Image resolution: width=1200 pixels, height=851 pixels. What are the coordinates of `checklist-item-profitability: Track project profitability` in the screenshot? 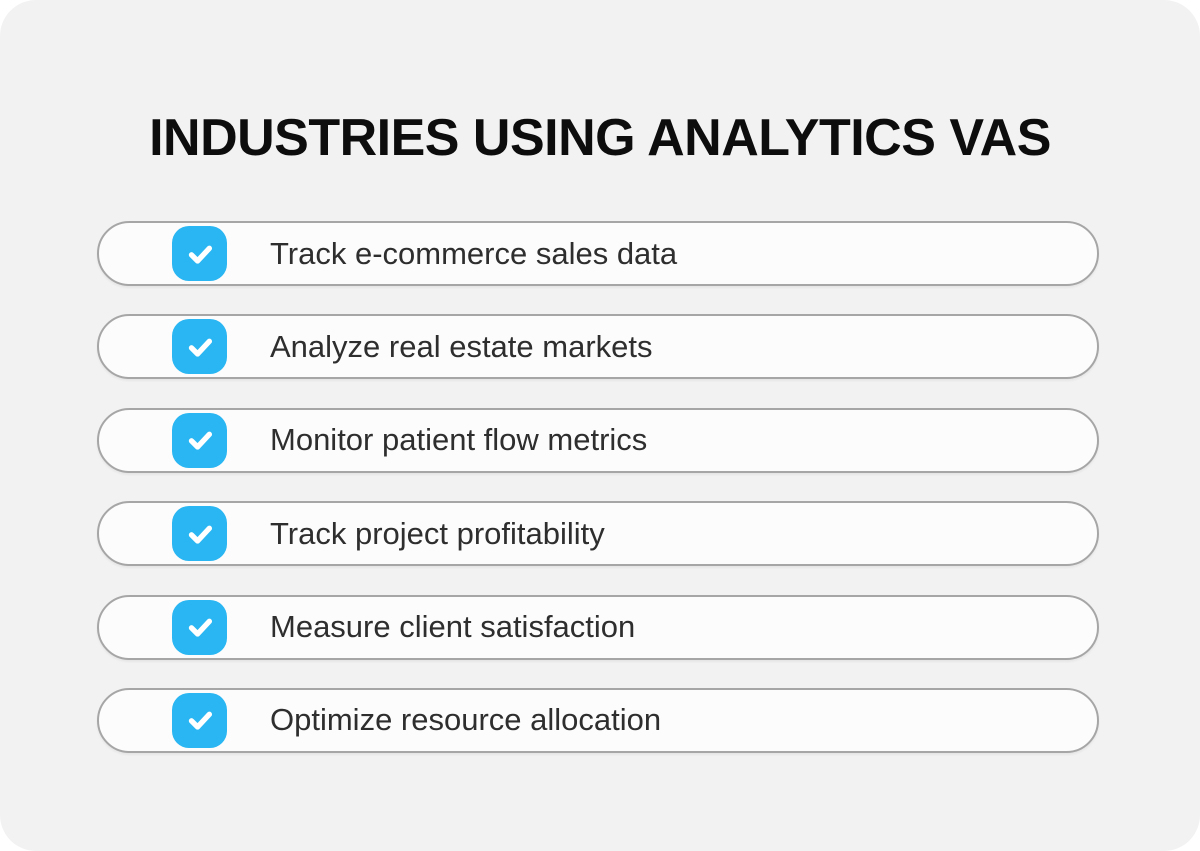 It's located at (598, 534).